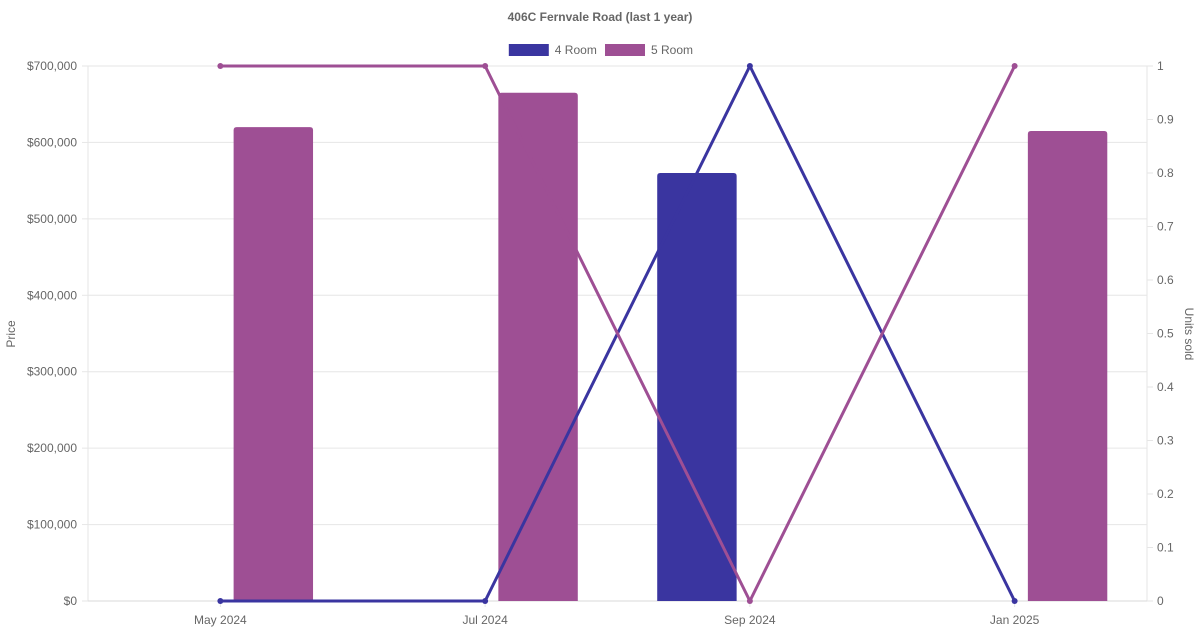 The image size is (1200, 635). Describe the element at coordinates (1160, 66) in the screenshot. I see `y-right-tick-label: 1` at that location.